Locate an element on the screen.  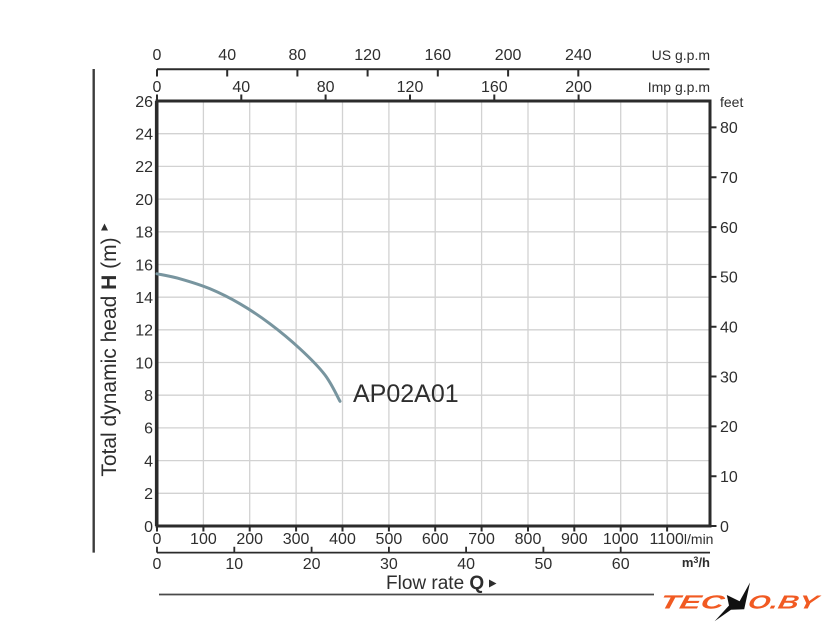
svg-text: US g.p.m is located at coordinates (681, 55).